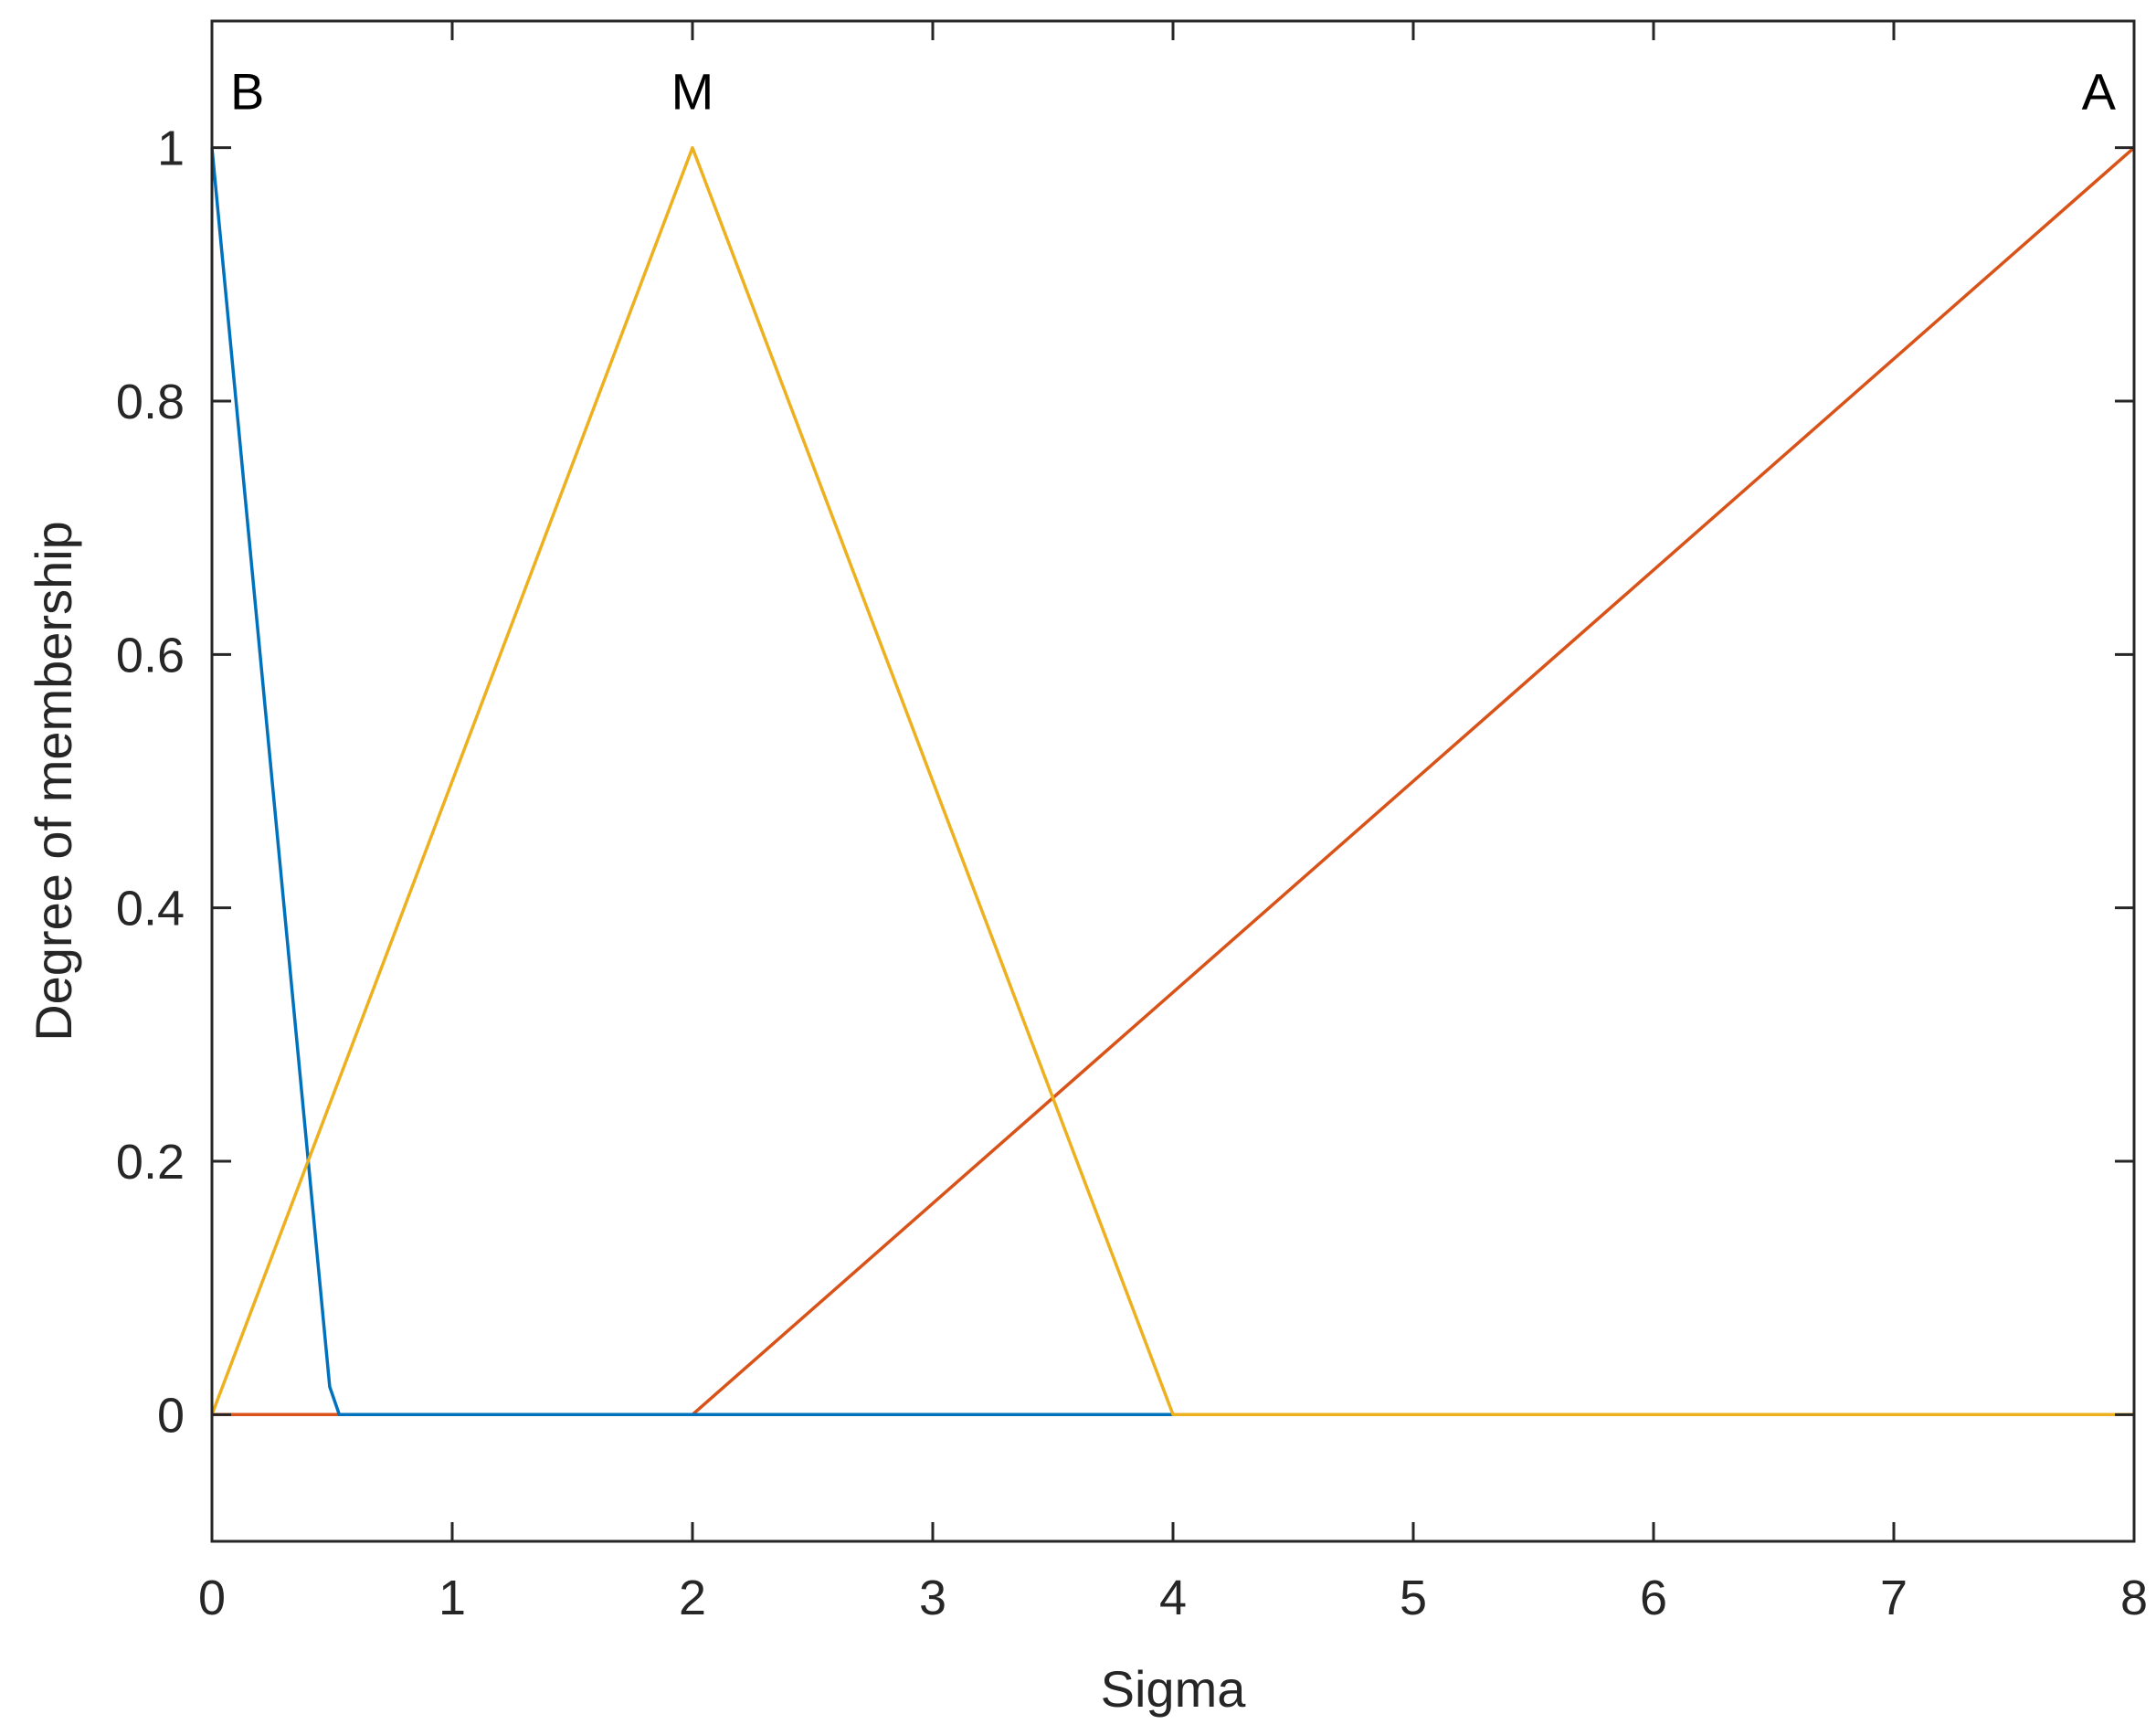 Image resolution: width=2156 pixels, height=1735 pixels. What do you see at coordinates (212, 1598) in the screenshot?
I see `x-tick-label: 0` at bounding box center [212, 1598].